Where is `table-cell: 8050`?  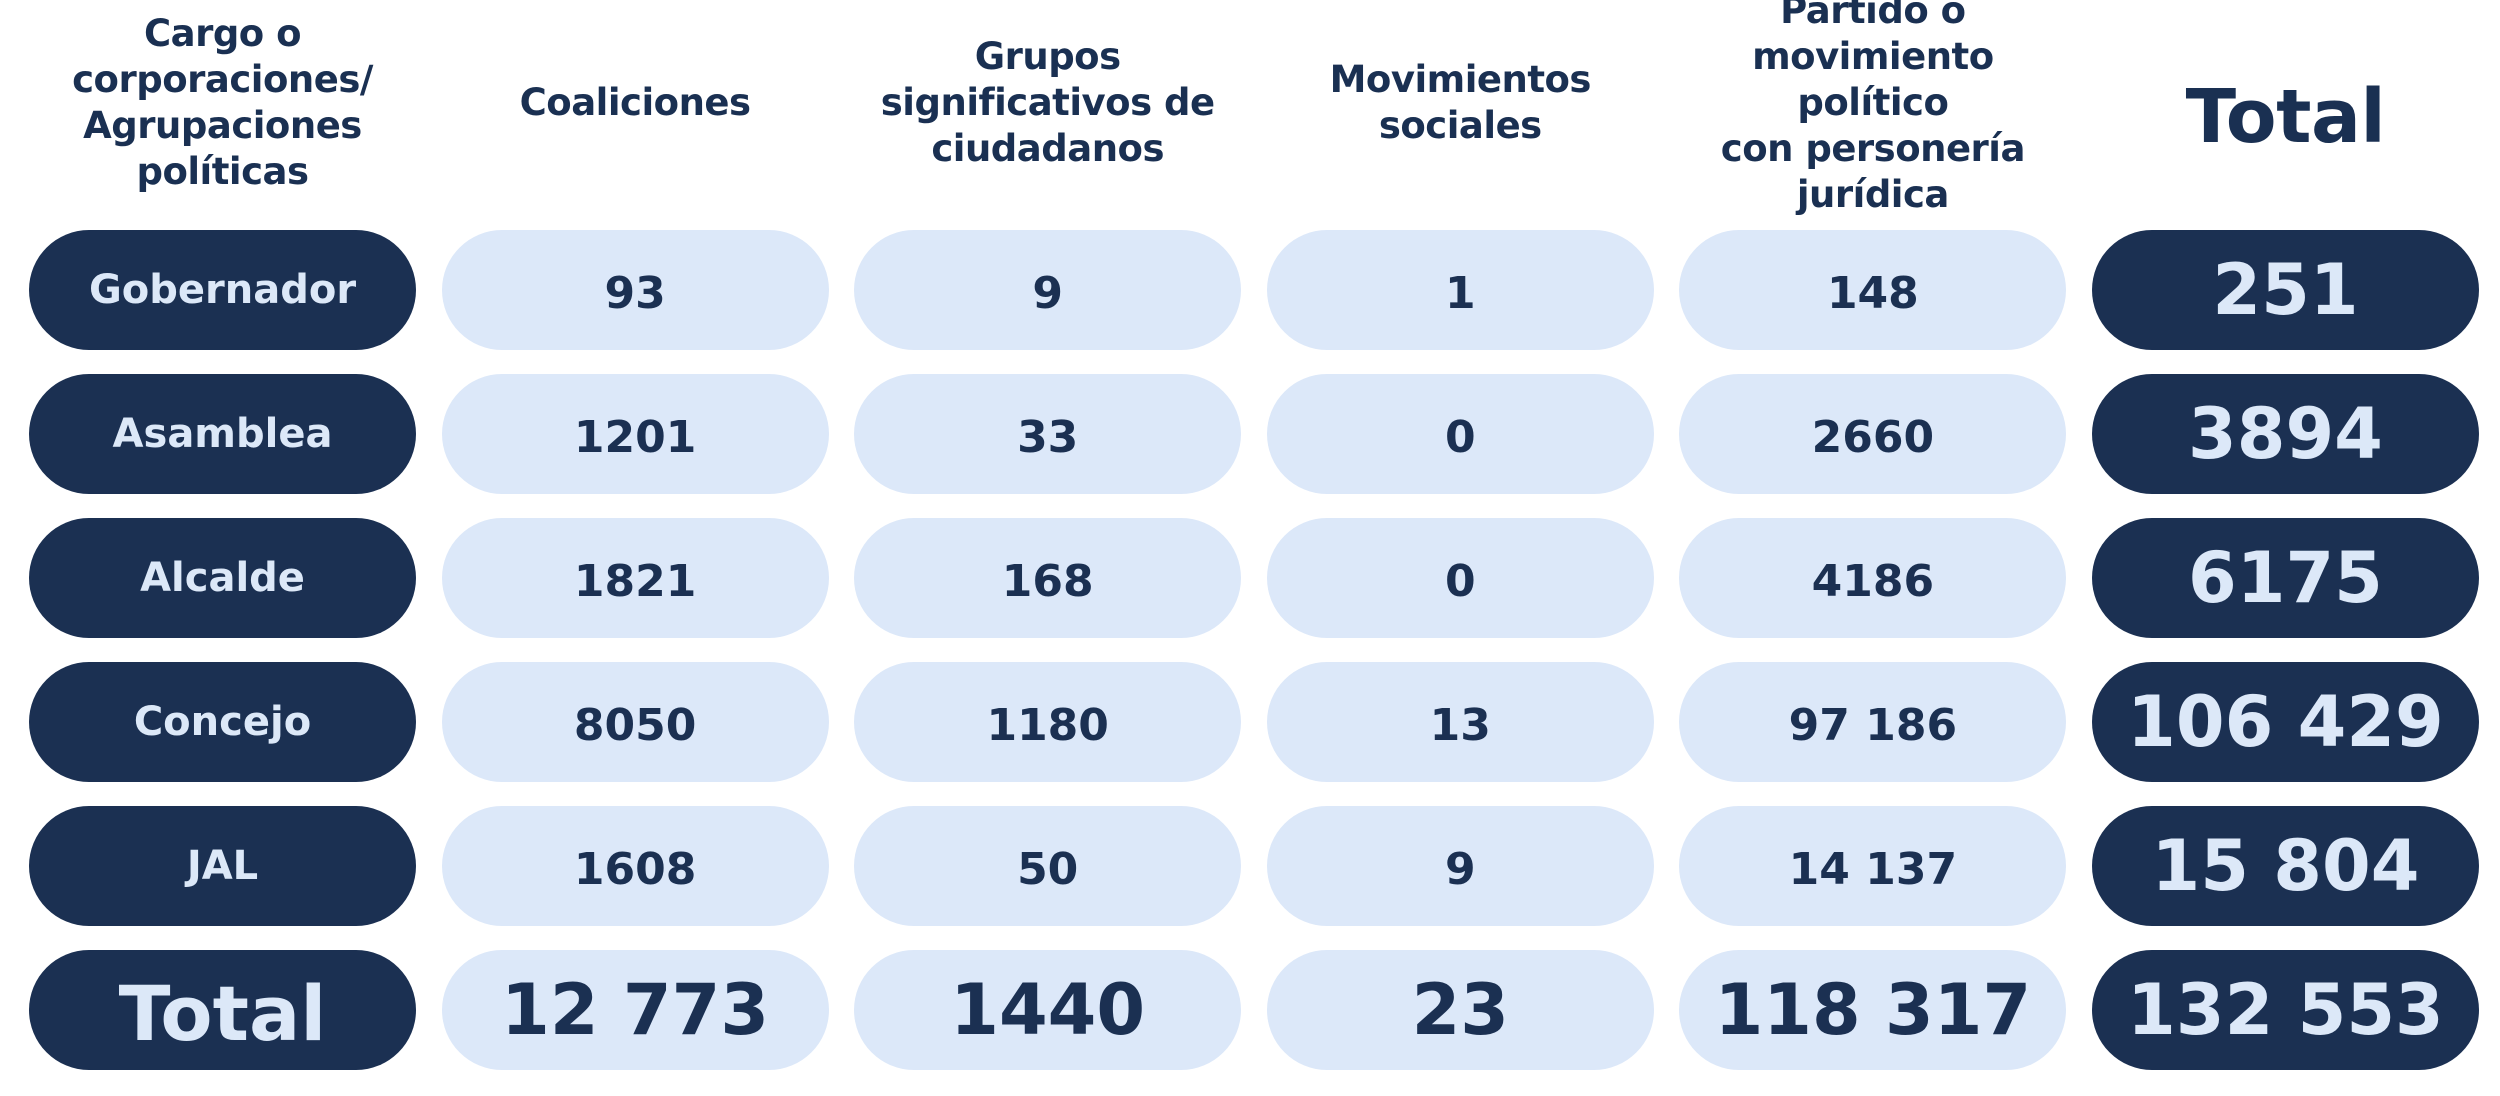
table-cell: 8050 is located at coordinates (635, 722).